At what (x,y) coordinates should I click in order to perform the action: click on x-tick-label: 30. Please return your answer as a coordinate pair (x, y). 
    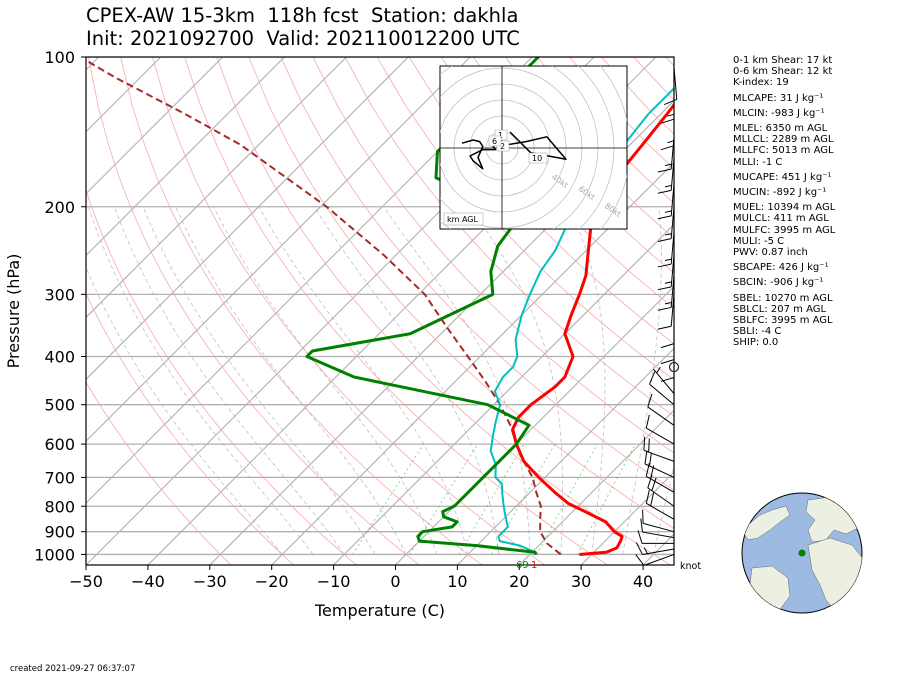
    Looking at the image, I should click on (581, 581).